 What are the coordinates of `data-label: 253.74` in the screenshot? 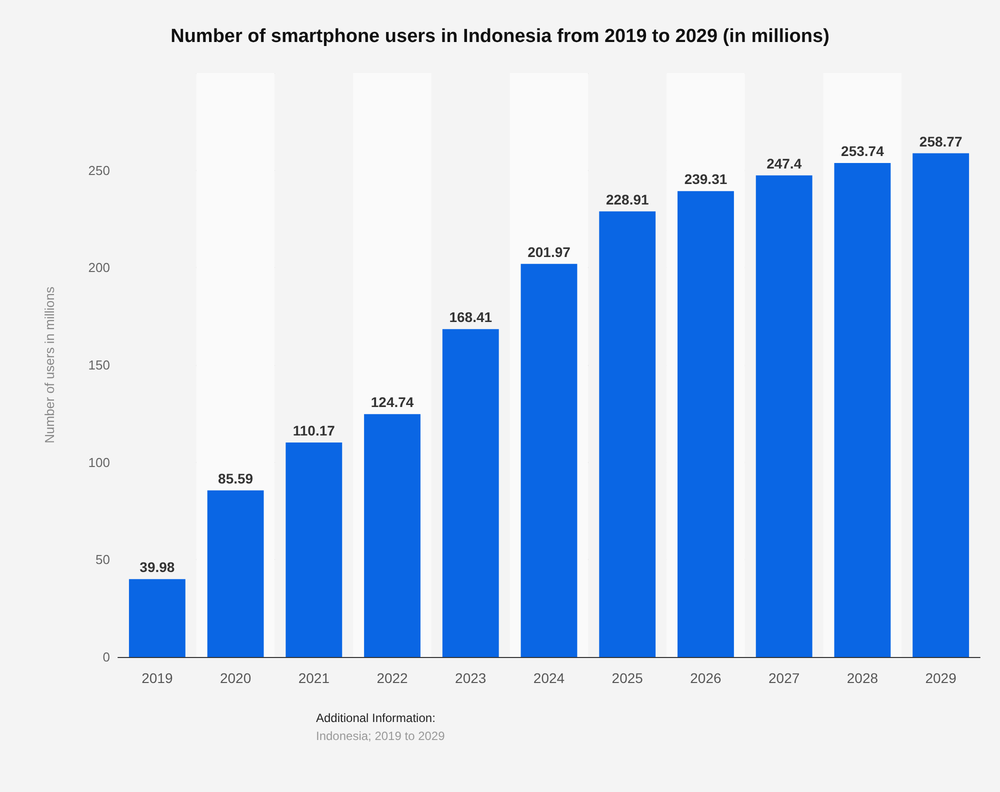 It's located at (862, 151).